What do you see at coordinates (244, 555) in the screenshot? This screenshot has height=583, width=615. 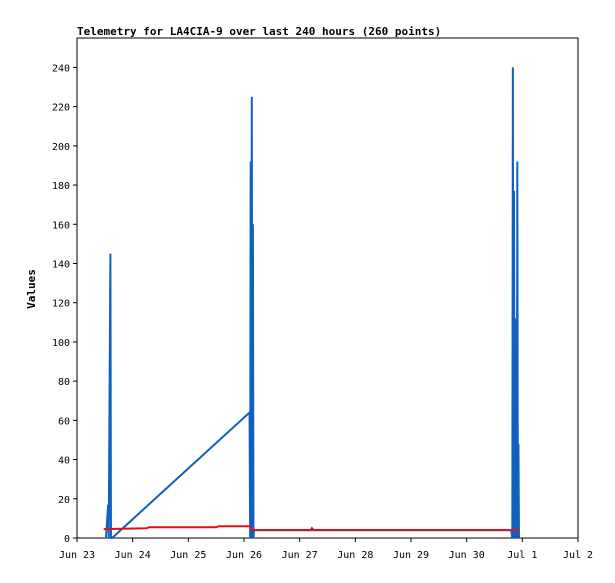 I see `x-tick-label: Jun 26` at bounding box center [244, 555].